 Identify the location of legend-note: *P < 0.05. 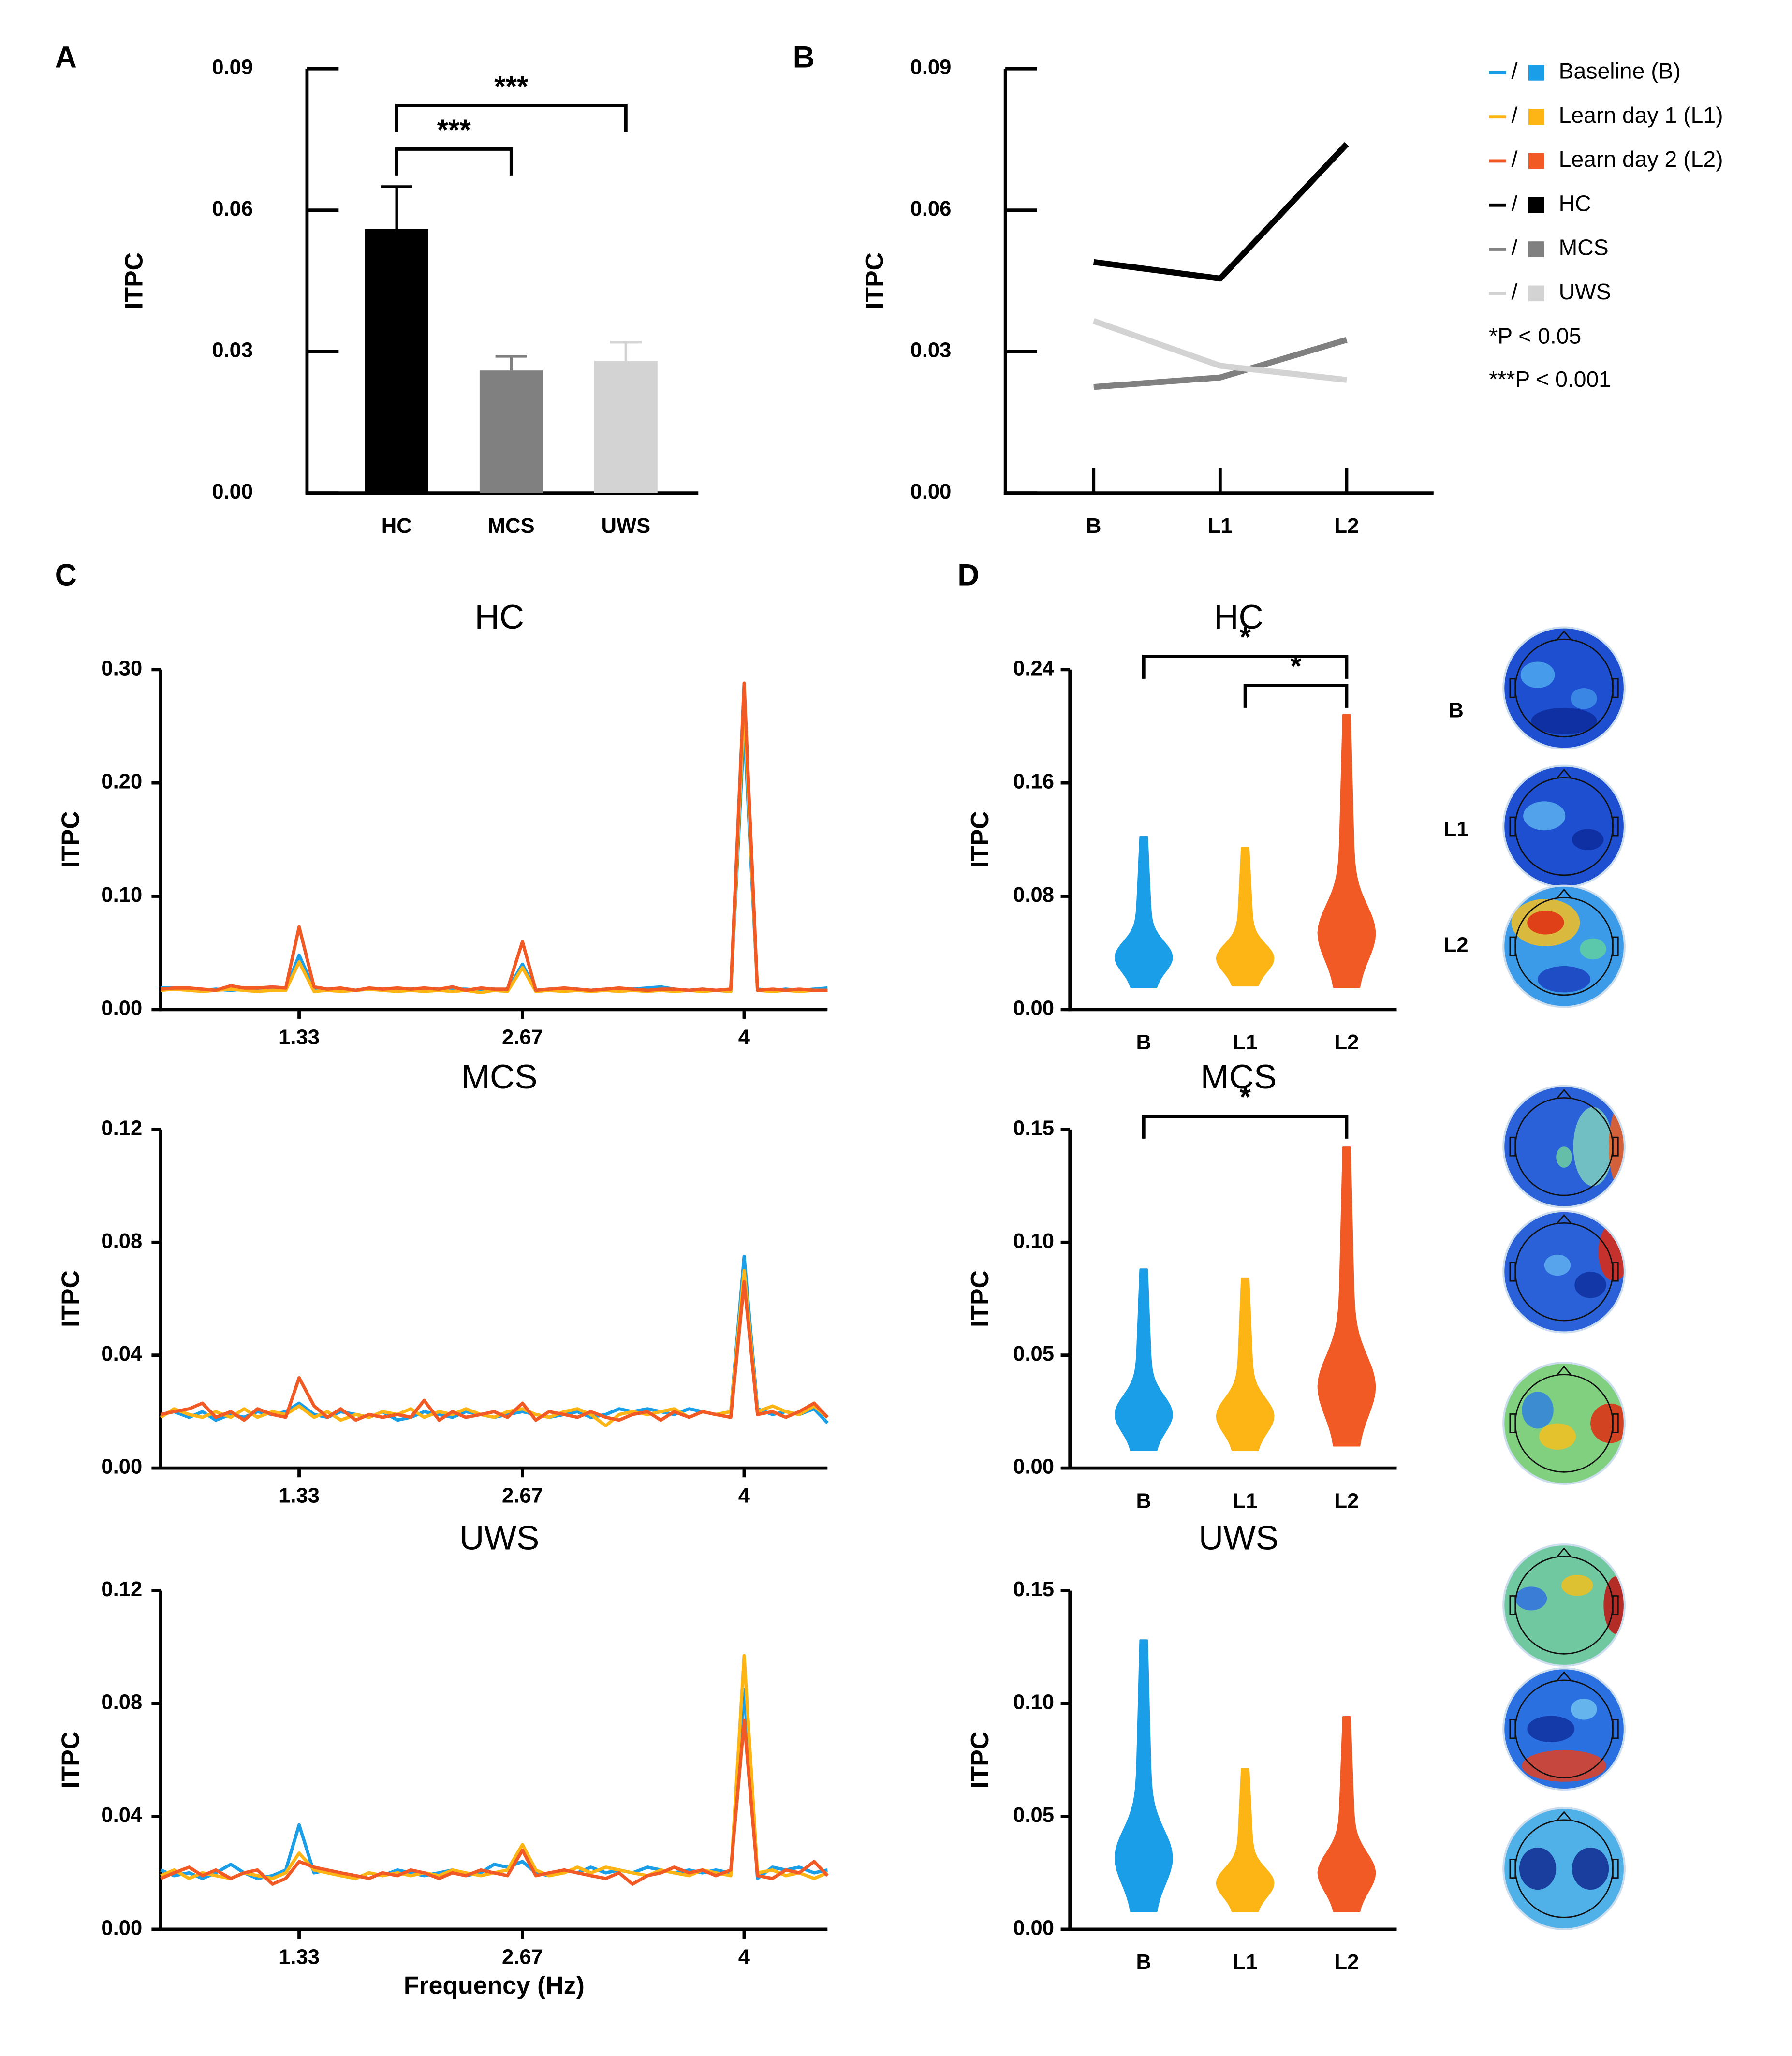
(1535, 336).